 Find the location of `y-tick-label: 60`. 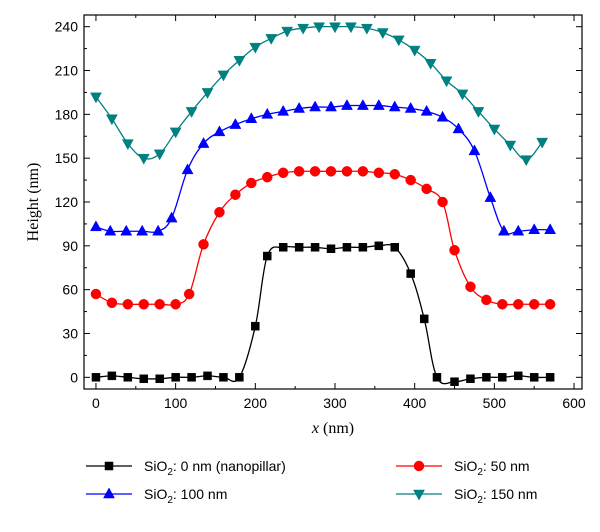

y-tick-label: 60 is located at coordinates (70, 290).